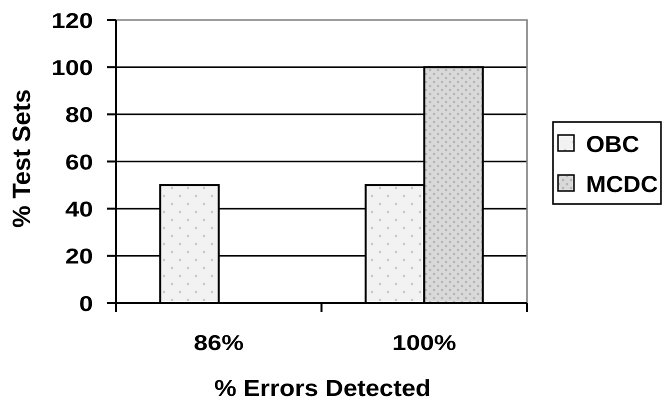 The width and height of the screenshot is (662, 402). I want to click on y-tick-label: 80, so click(79, 114).